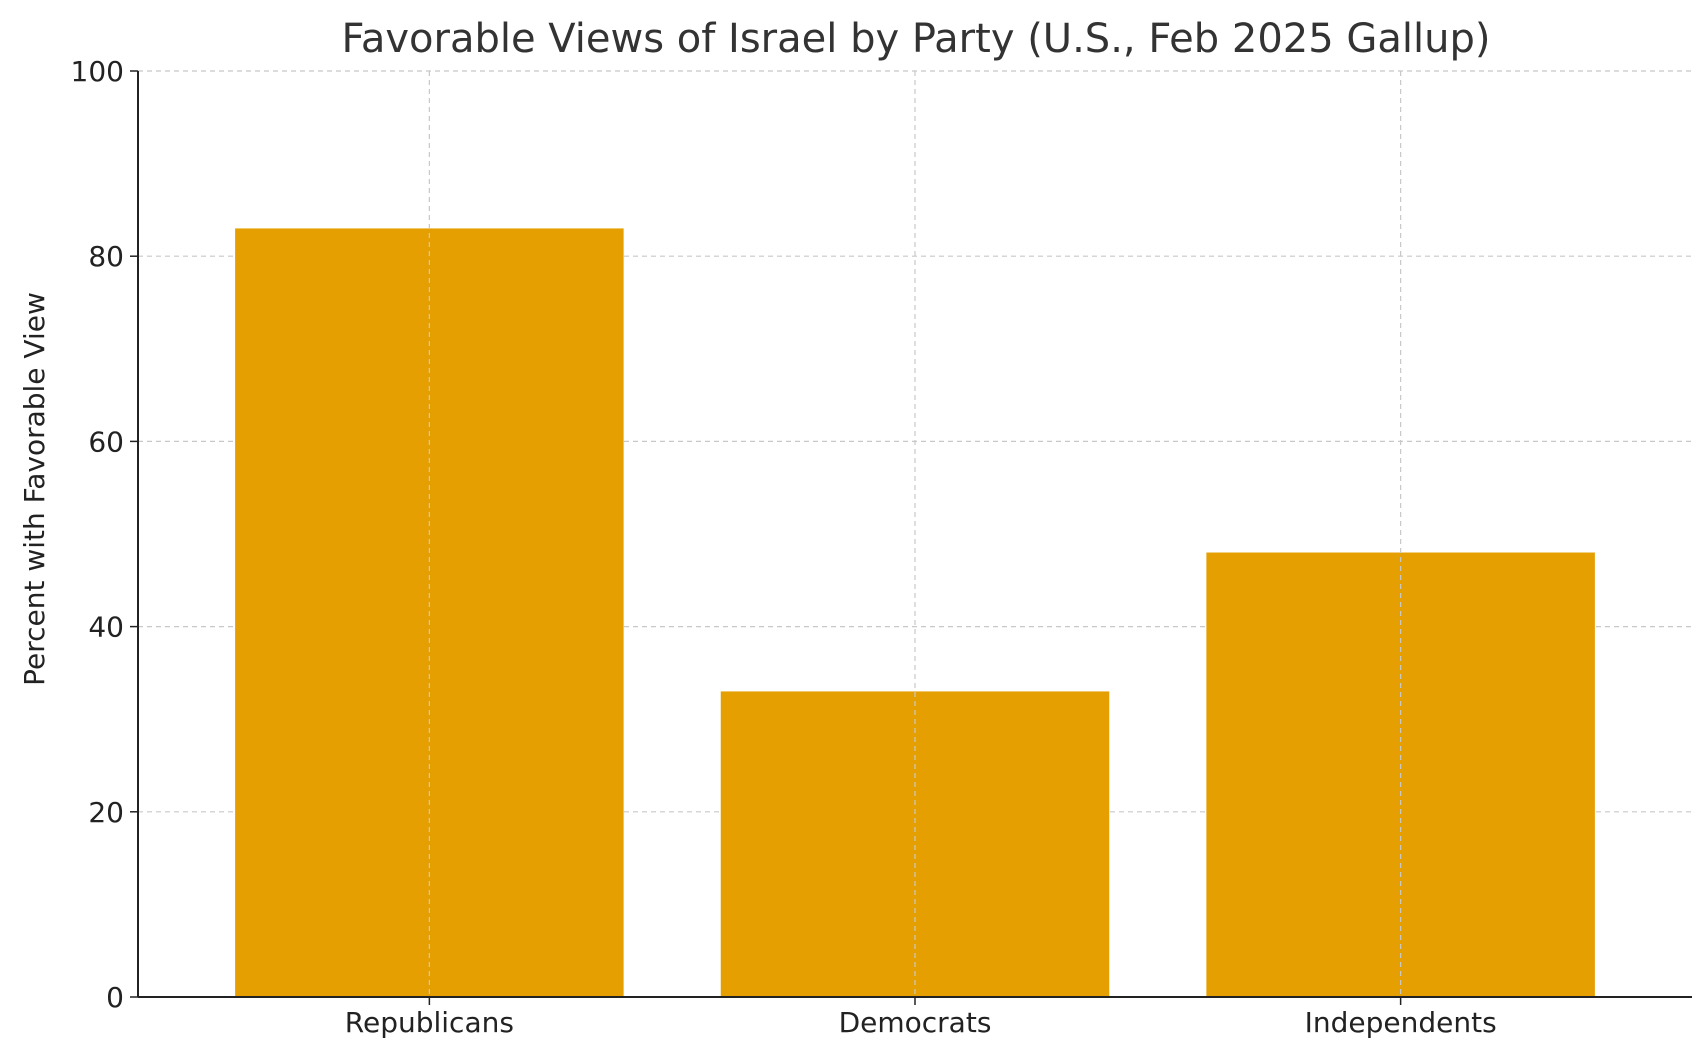 This screenshot has width=1707, height=1061. Describe the element at coordinates (106, 441) in the screenshot. I see `y-tick-label: 60` at that location.